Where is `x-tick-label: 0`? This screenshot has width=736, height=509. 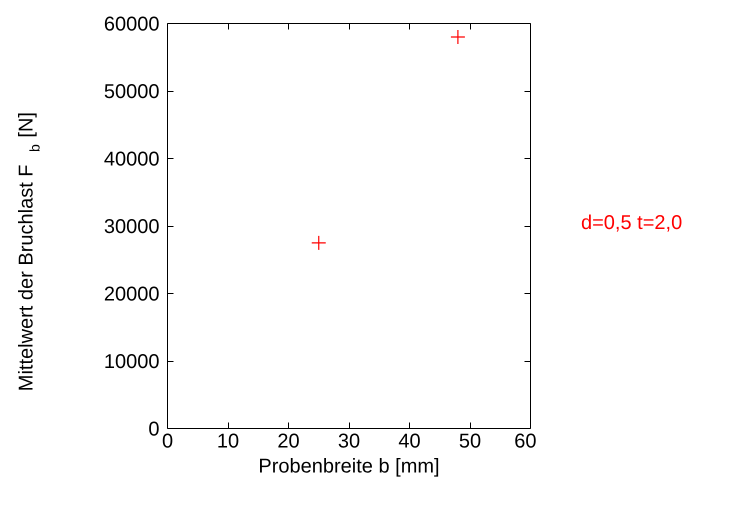
x-tick-label: 0 is located at coordinates (168, 441).